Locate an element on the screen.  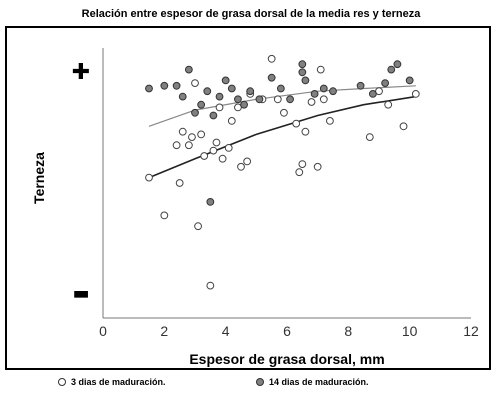
filled-circle-icon is located at coordinates (260, 382).